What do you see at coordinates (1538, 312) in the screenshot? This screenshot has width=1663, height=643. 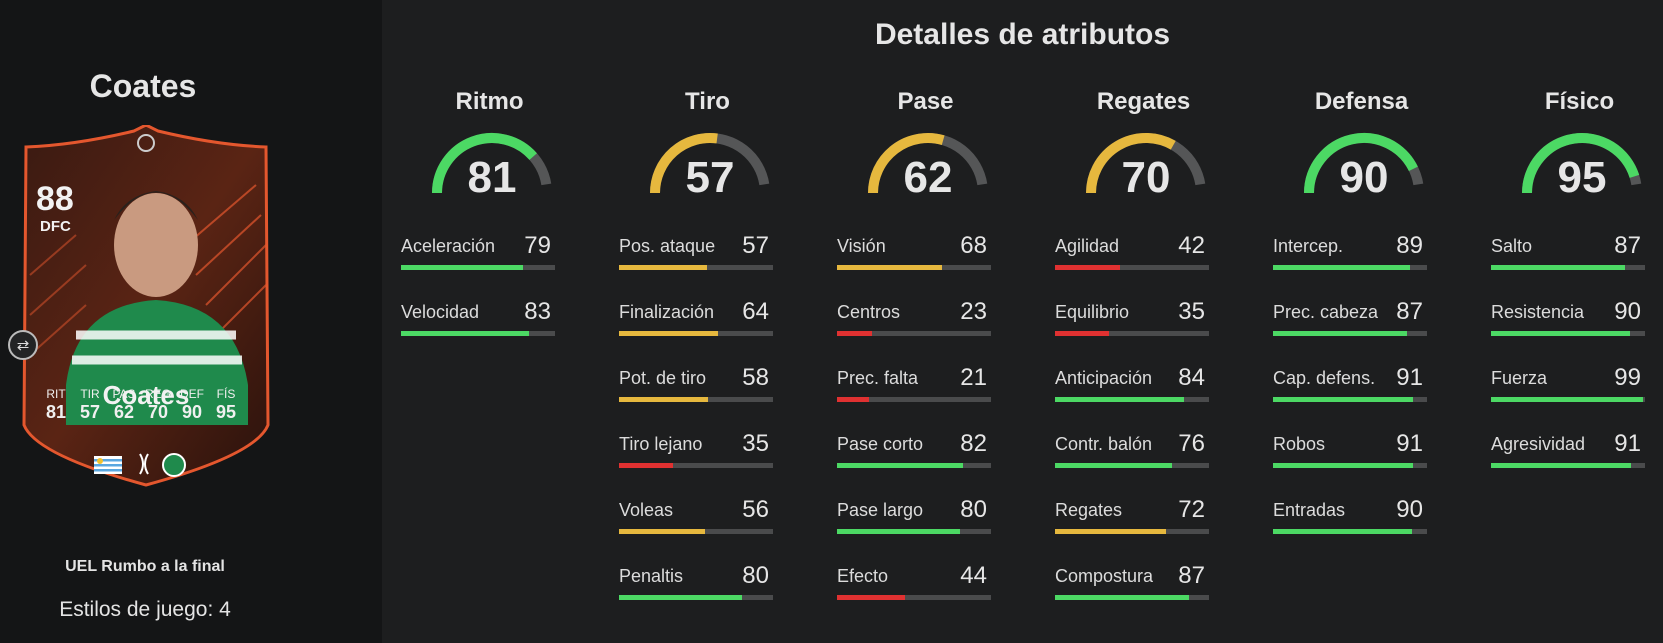 I see `attribute-name: Resistencia` at bounding box center [1538, 312].